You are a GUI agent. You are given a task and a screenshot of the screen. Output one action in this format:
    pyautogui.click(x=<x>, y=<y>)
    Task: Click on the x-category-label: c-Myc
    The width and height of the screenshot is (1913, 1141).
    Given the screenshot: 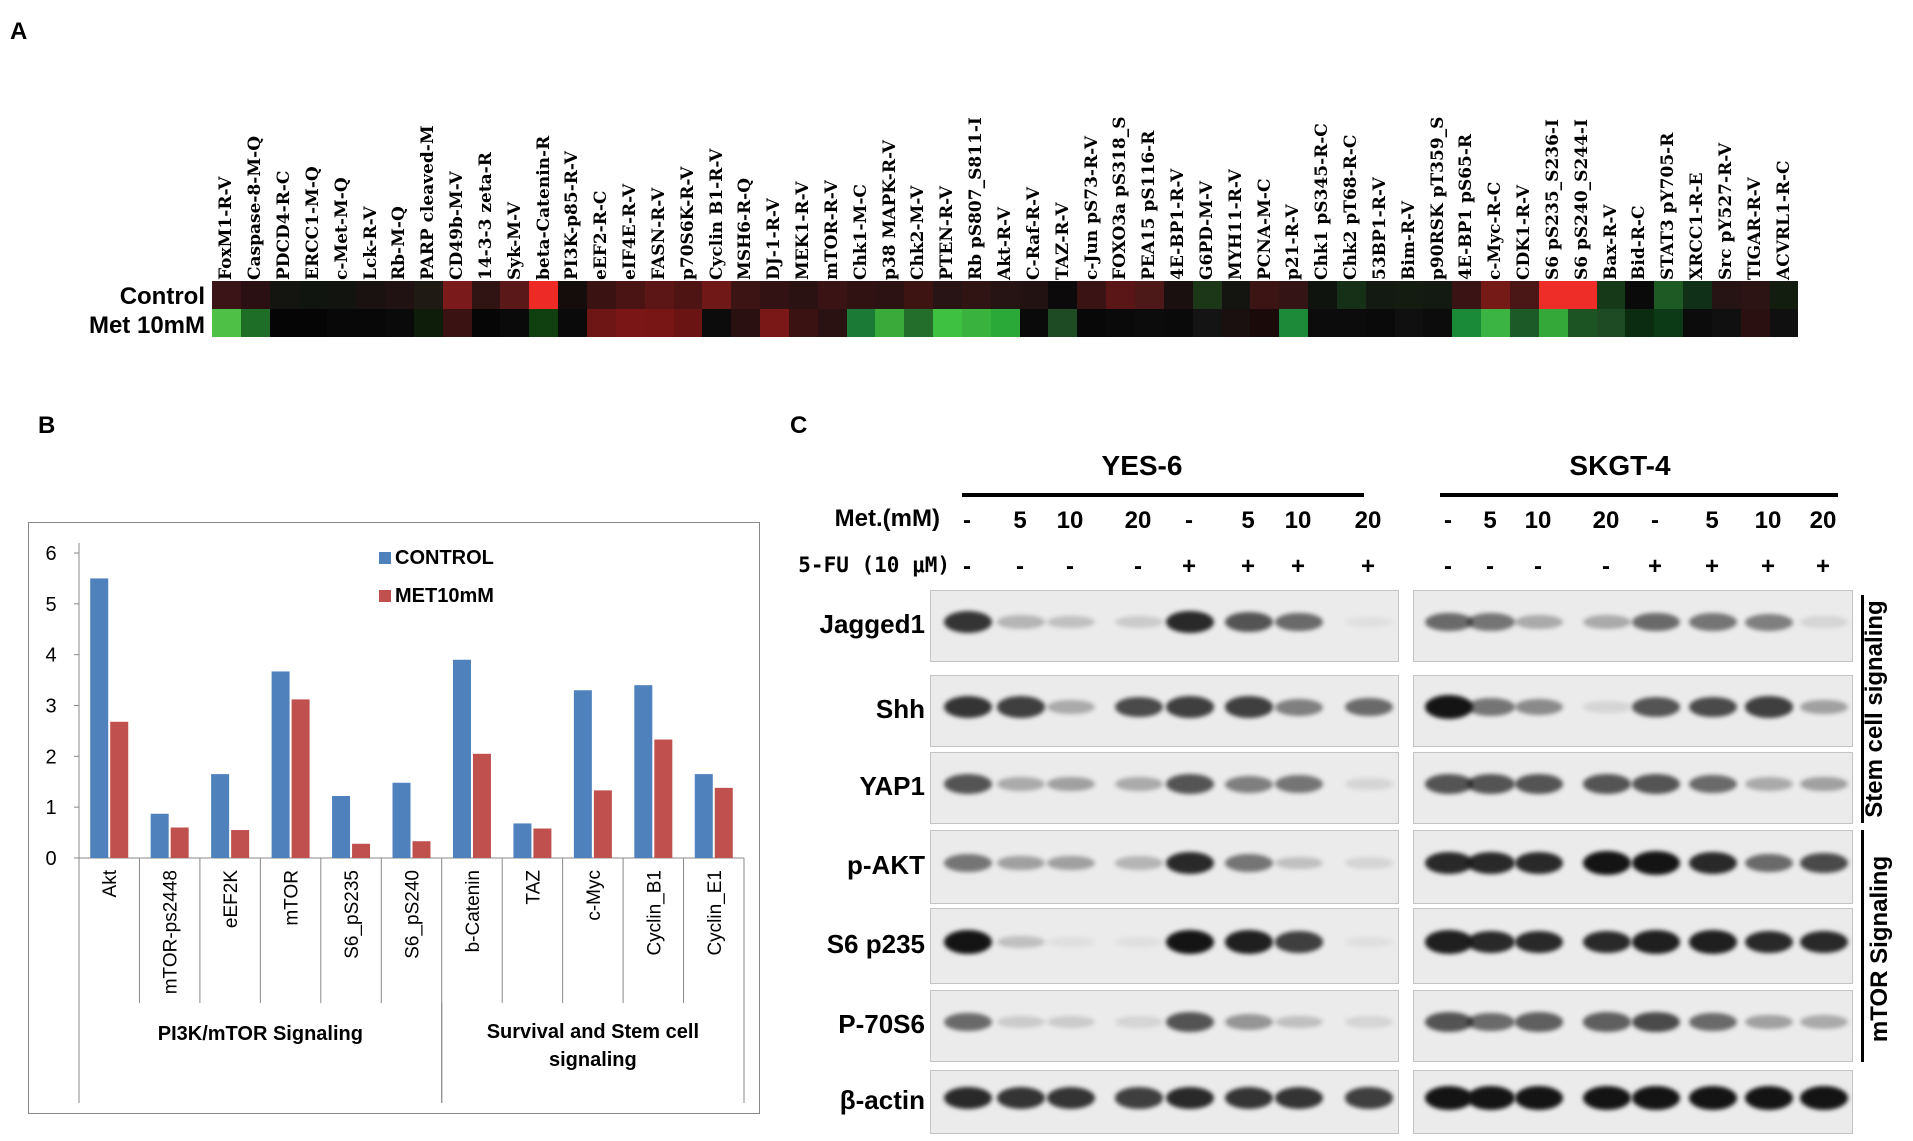 What is the action you would take?
    pyautogui.click(x=594, y=895)
    